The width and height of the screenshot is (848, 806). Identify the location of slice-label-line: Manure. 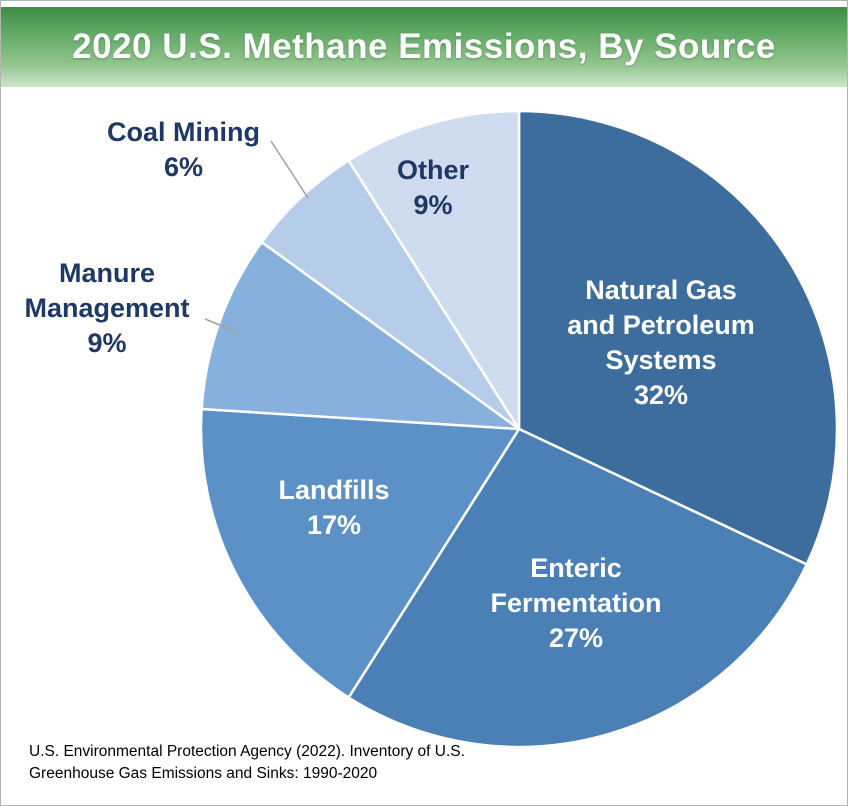
(107, 273).